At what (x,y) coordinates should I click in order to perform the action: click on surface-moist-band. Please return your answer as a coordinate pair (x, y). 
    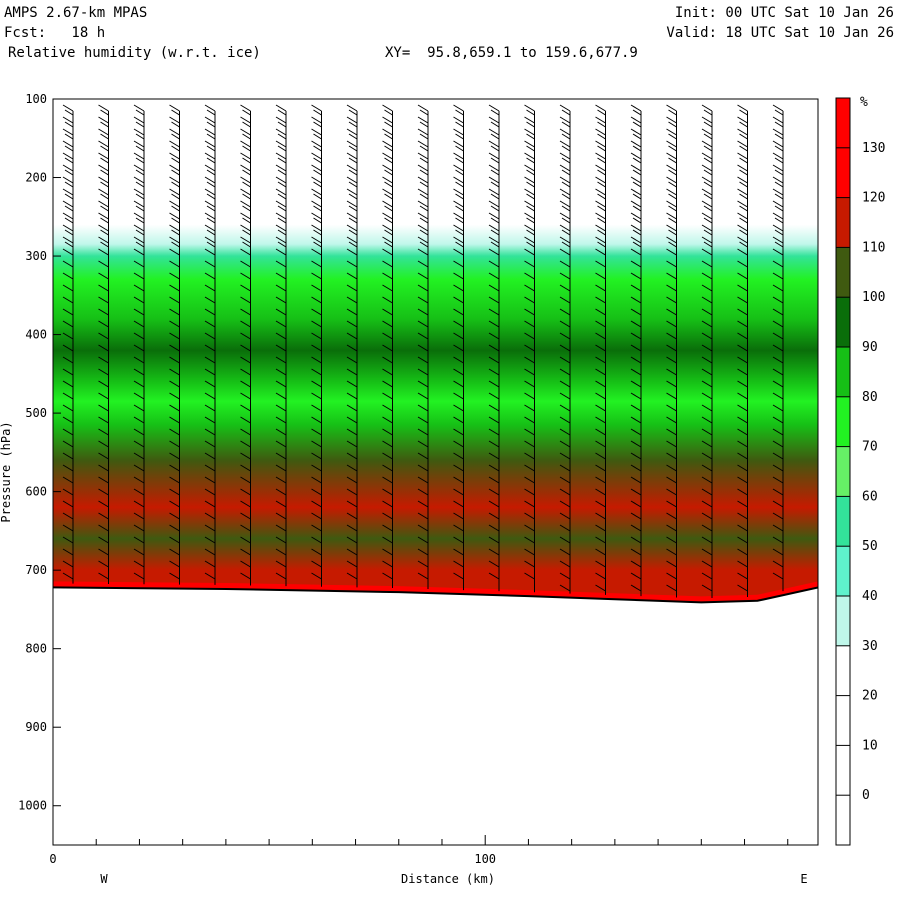
    Looking at the image, I should click on (435, 592).